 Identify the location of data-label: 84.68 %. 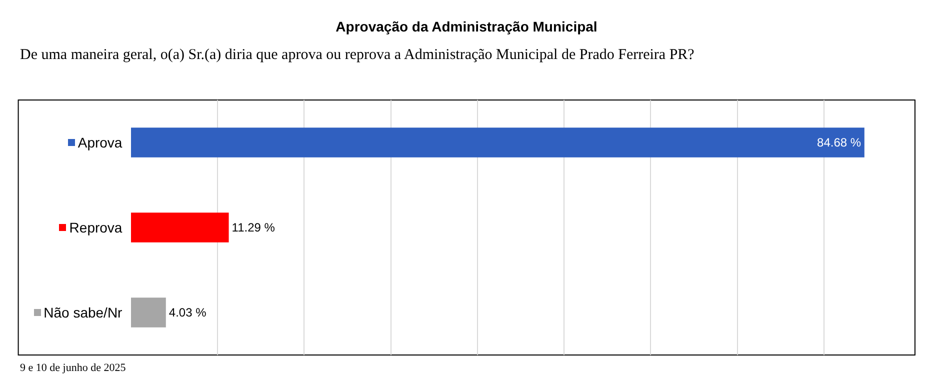
(839, 143).